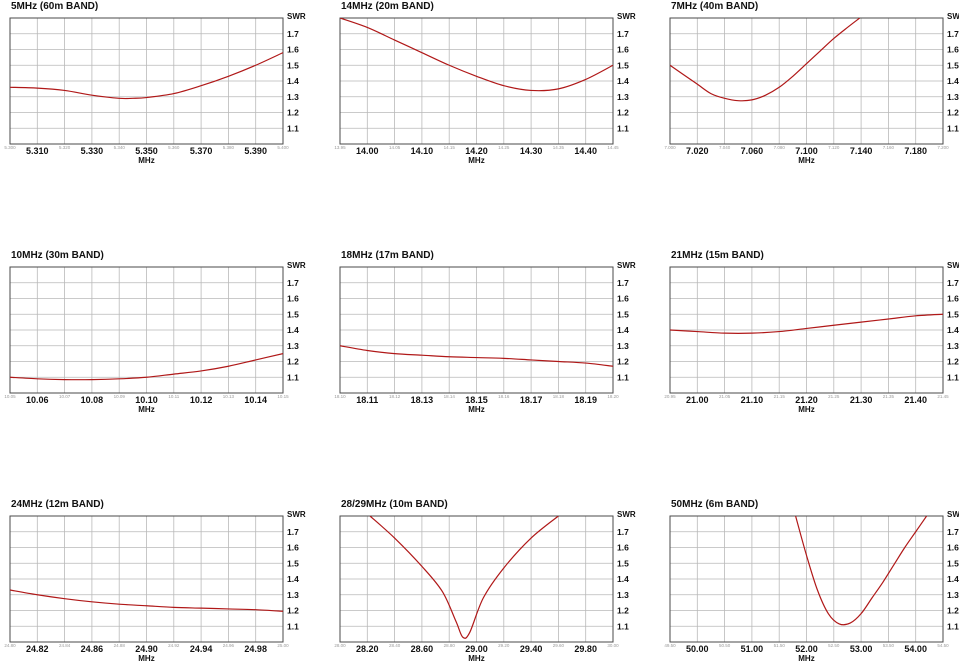  I want to click on x-tick-label: 21.00, so click(697, 400).